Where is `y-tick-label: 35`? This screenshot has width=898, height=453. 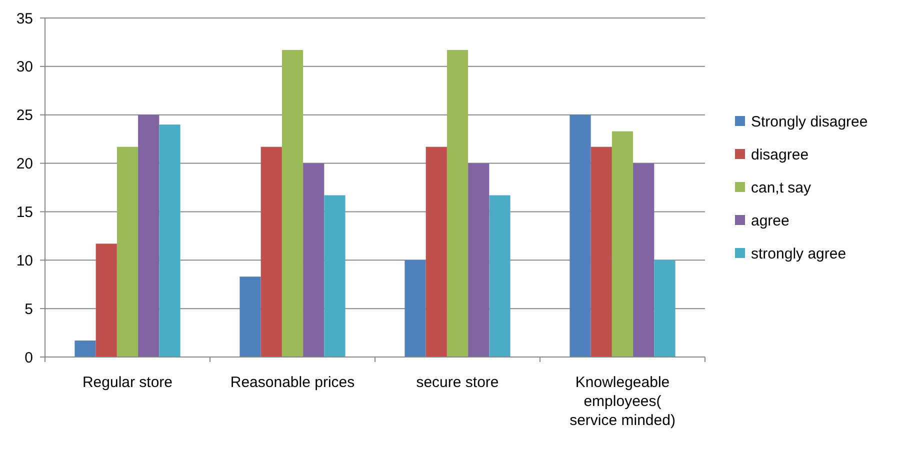 y-tick-label: 35 is located at coordinates (24, 19).